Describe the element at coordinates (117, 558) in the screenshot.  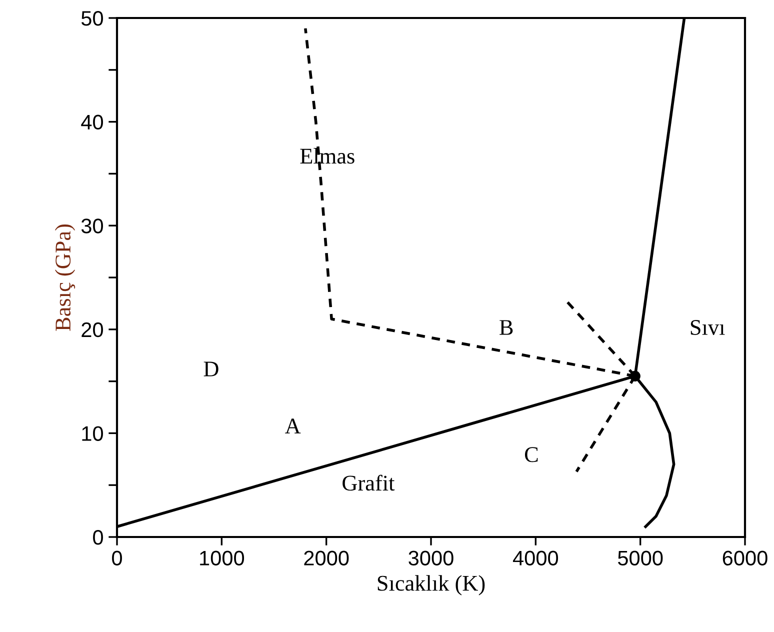
I see `x-tick-label: 0` at that location.